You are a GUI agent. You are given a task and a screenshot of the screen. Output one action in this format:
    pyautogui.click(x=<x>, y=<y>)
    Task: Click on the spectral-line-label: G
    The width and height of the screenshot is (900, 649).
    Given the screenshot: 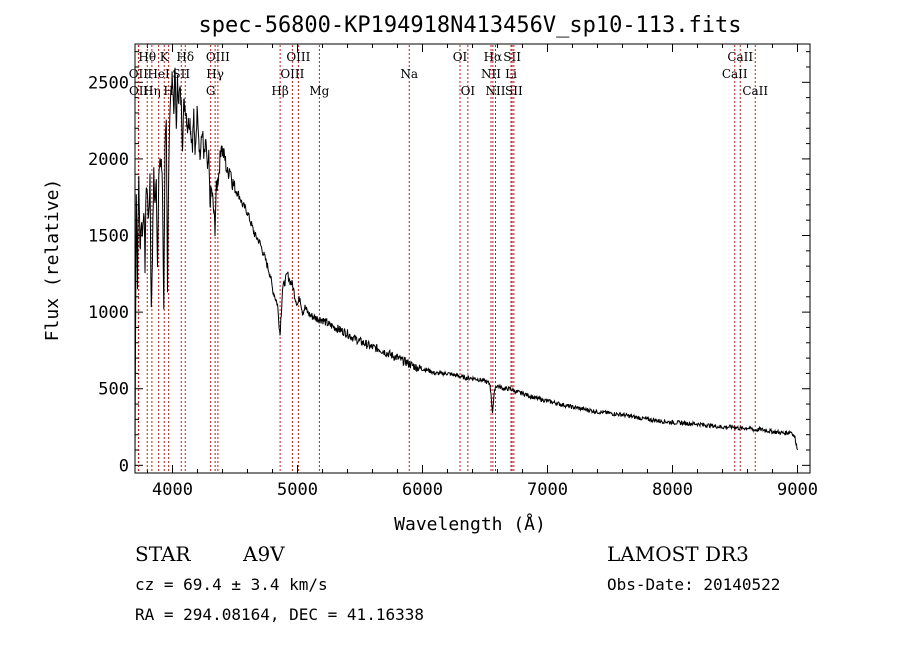 What is the action you would take?
    pyautogui.click(x=211, y=91)
    